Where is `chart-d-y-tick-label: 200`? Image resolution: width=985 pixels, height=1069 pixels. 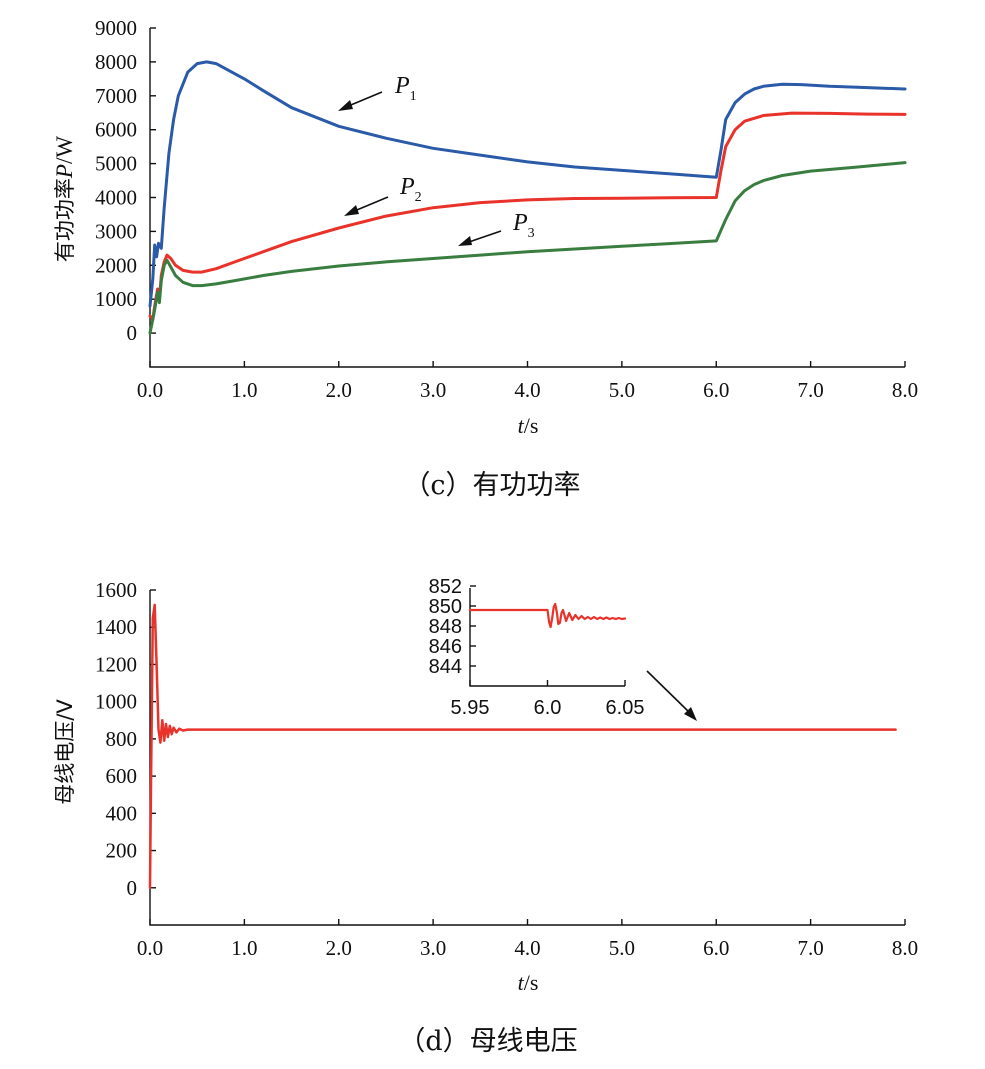 chart-d-y-tick-label: 200 is located at coordinates (122, 851).